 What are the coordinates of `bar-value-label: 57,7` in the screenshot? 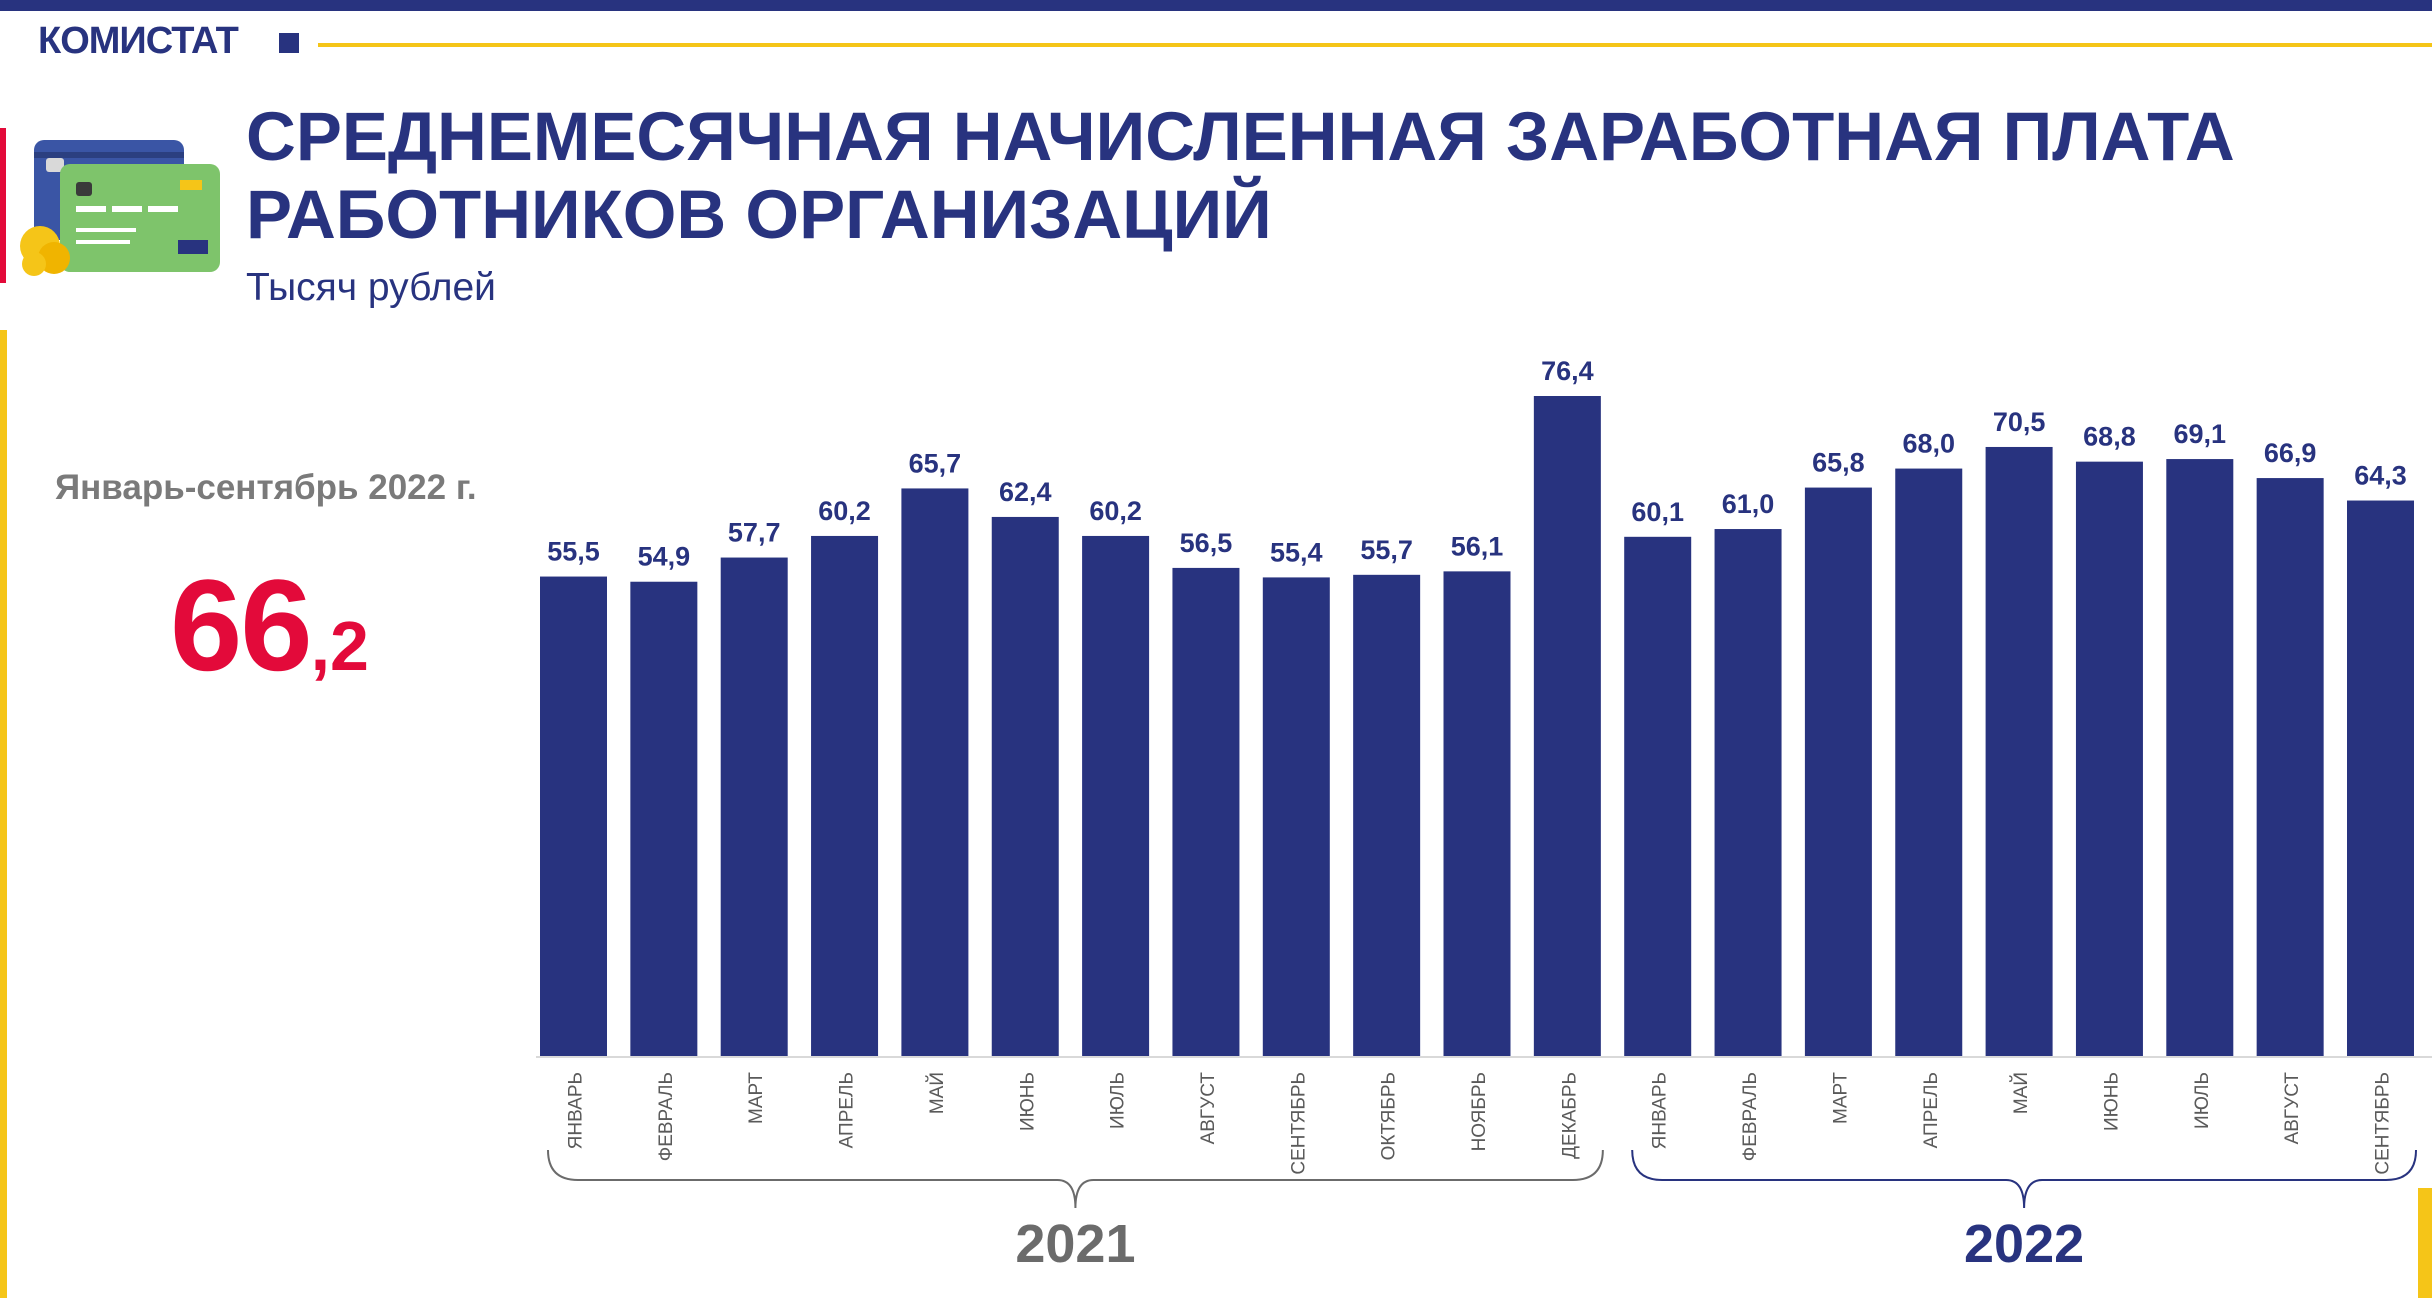 It's located at (754, 533).